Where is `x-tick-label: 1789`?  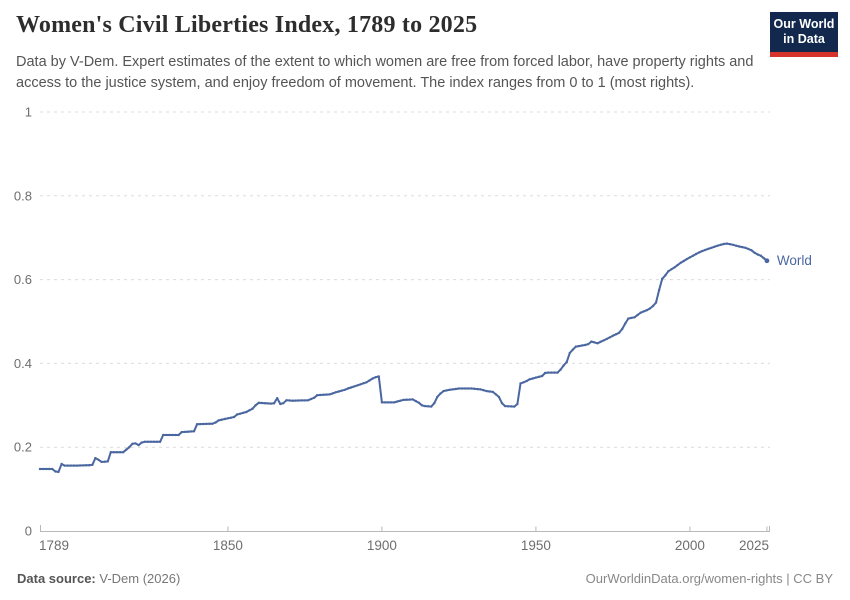
x-tick-label: 1789 is located at coordinates (54, 545).